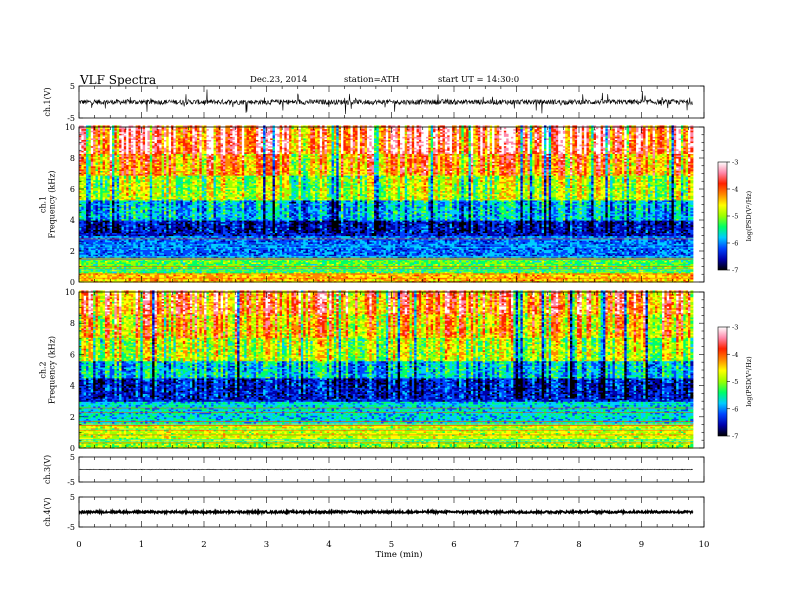  Describe the element at coordinates (47, 101) in the screenshot. I see `y-axis-label: ch.1(V)` at that location.